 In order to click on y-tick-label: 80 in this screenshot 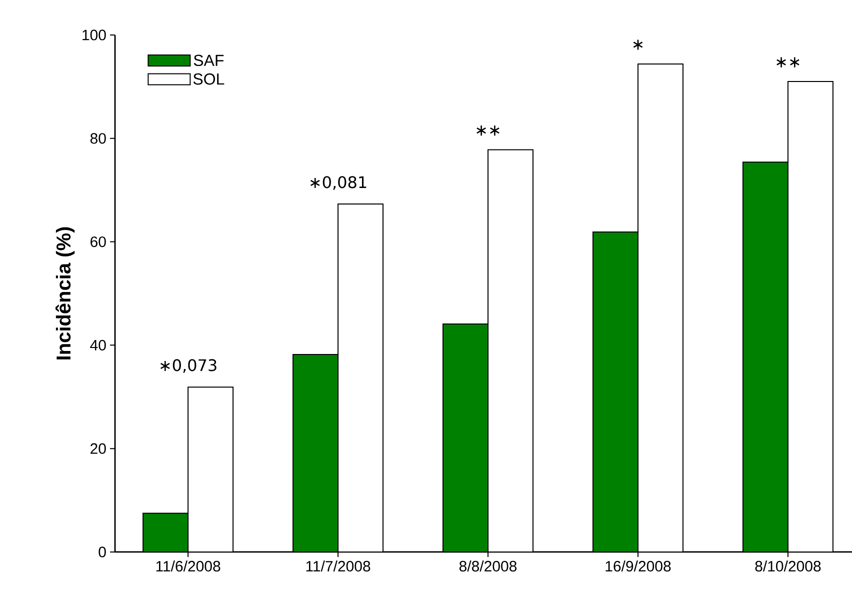, I will do `click(98, 138)`.